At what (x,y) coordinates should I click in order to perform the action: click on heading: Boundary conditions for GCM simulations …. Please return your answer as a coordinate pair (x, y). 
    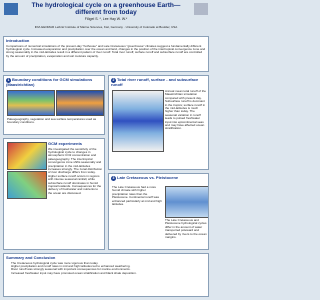
    Looking at the image, I should click on (49, 82).